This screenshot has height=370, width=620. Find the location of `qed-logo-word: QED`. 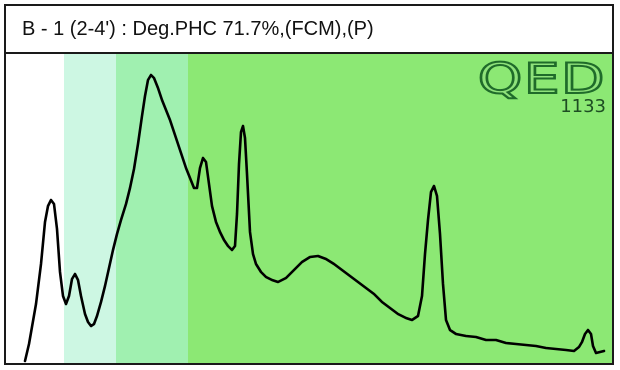

qed-logo-word: QED is located at coordinates (541, 78).